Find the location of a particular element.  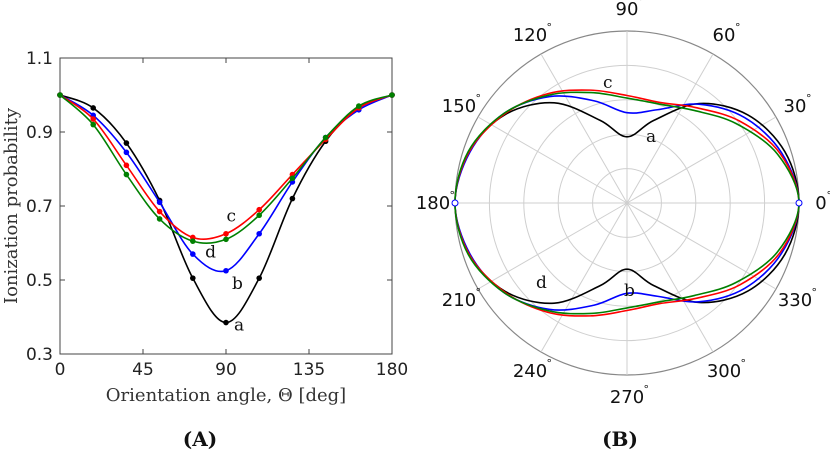

polar-curve-label-a: a is located at coordinates (651, 137).